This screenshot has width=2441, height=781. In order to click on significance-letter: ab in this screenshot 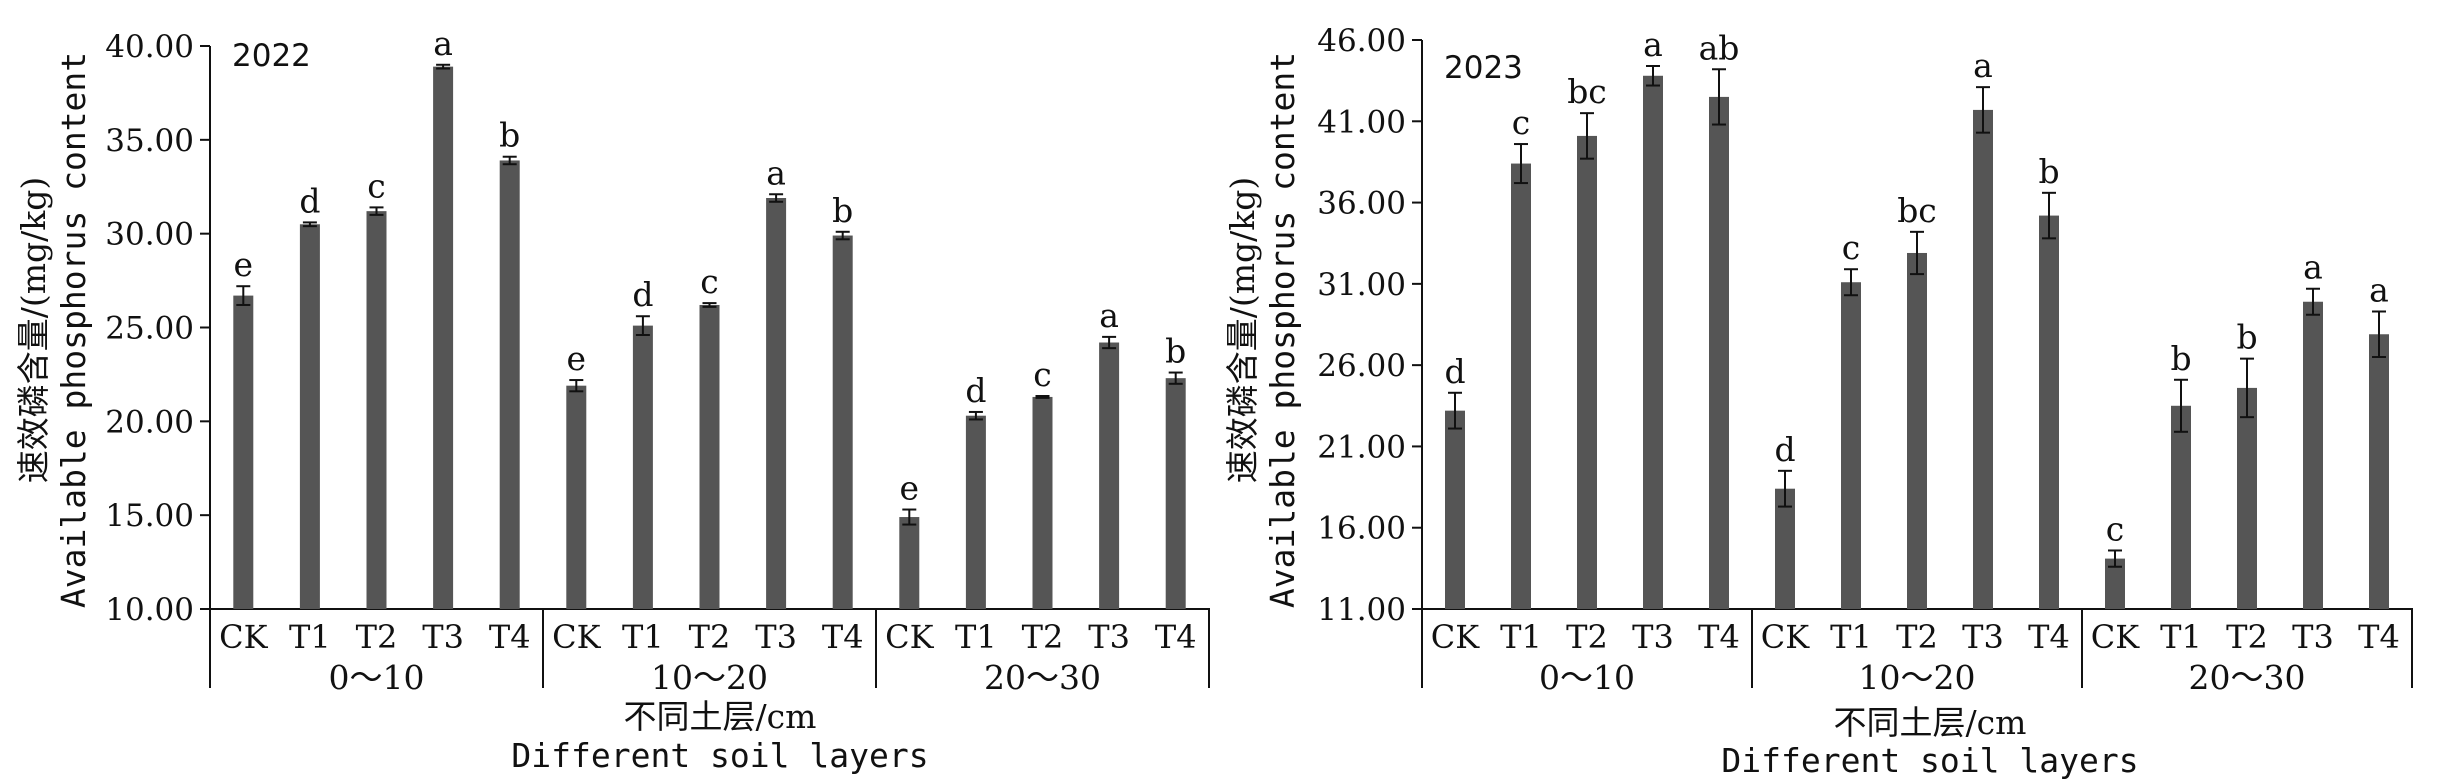, I will do `click(1719, 47)`.